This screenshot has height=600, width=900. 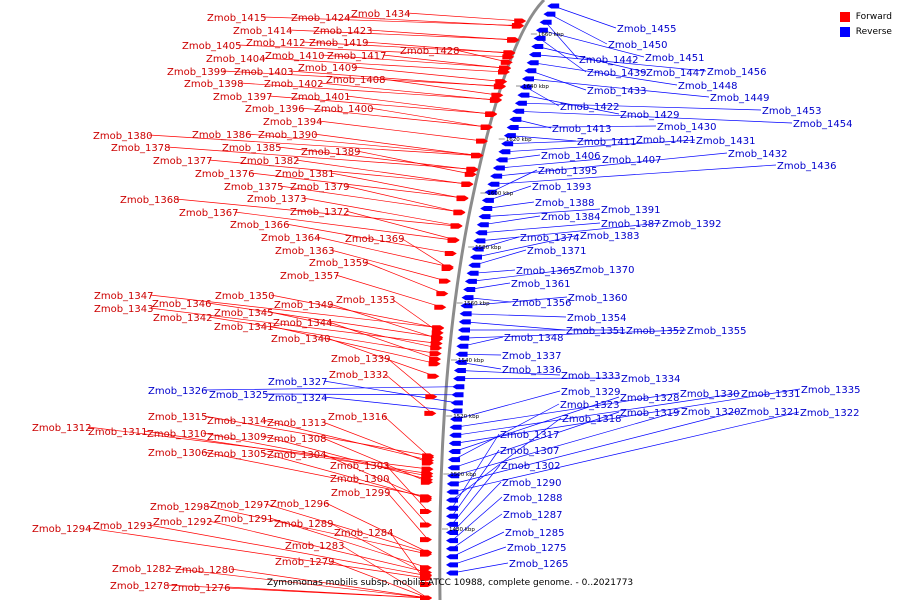 What do you see at coordinates (236, 59) in the screenshot?
I see `forward-gene-label: Zmob_1404` at bounding box center [236, 59].